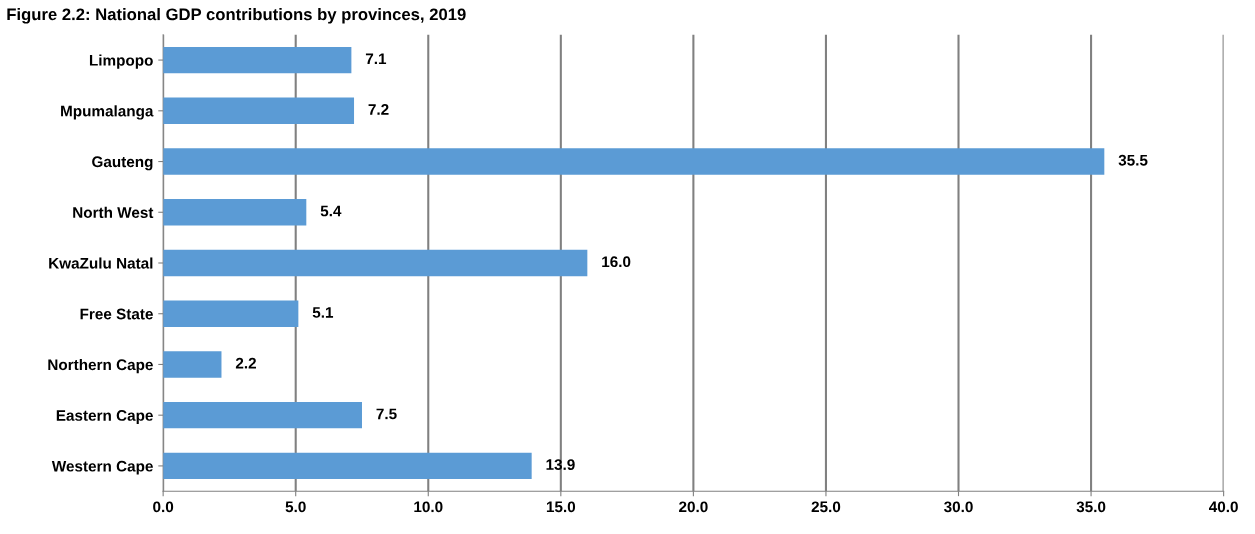 This screenshot has width=1255, height=534. Describe the element at coordinates (428, 507) in the screenshot. I see `x-tick-label: 10.0` at that location.